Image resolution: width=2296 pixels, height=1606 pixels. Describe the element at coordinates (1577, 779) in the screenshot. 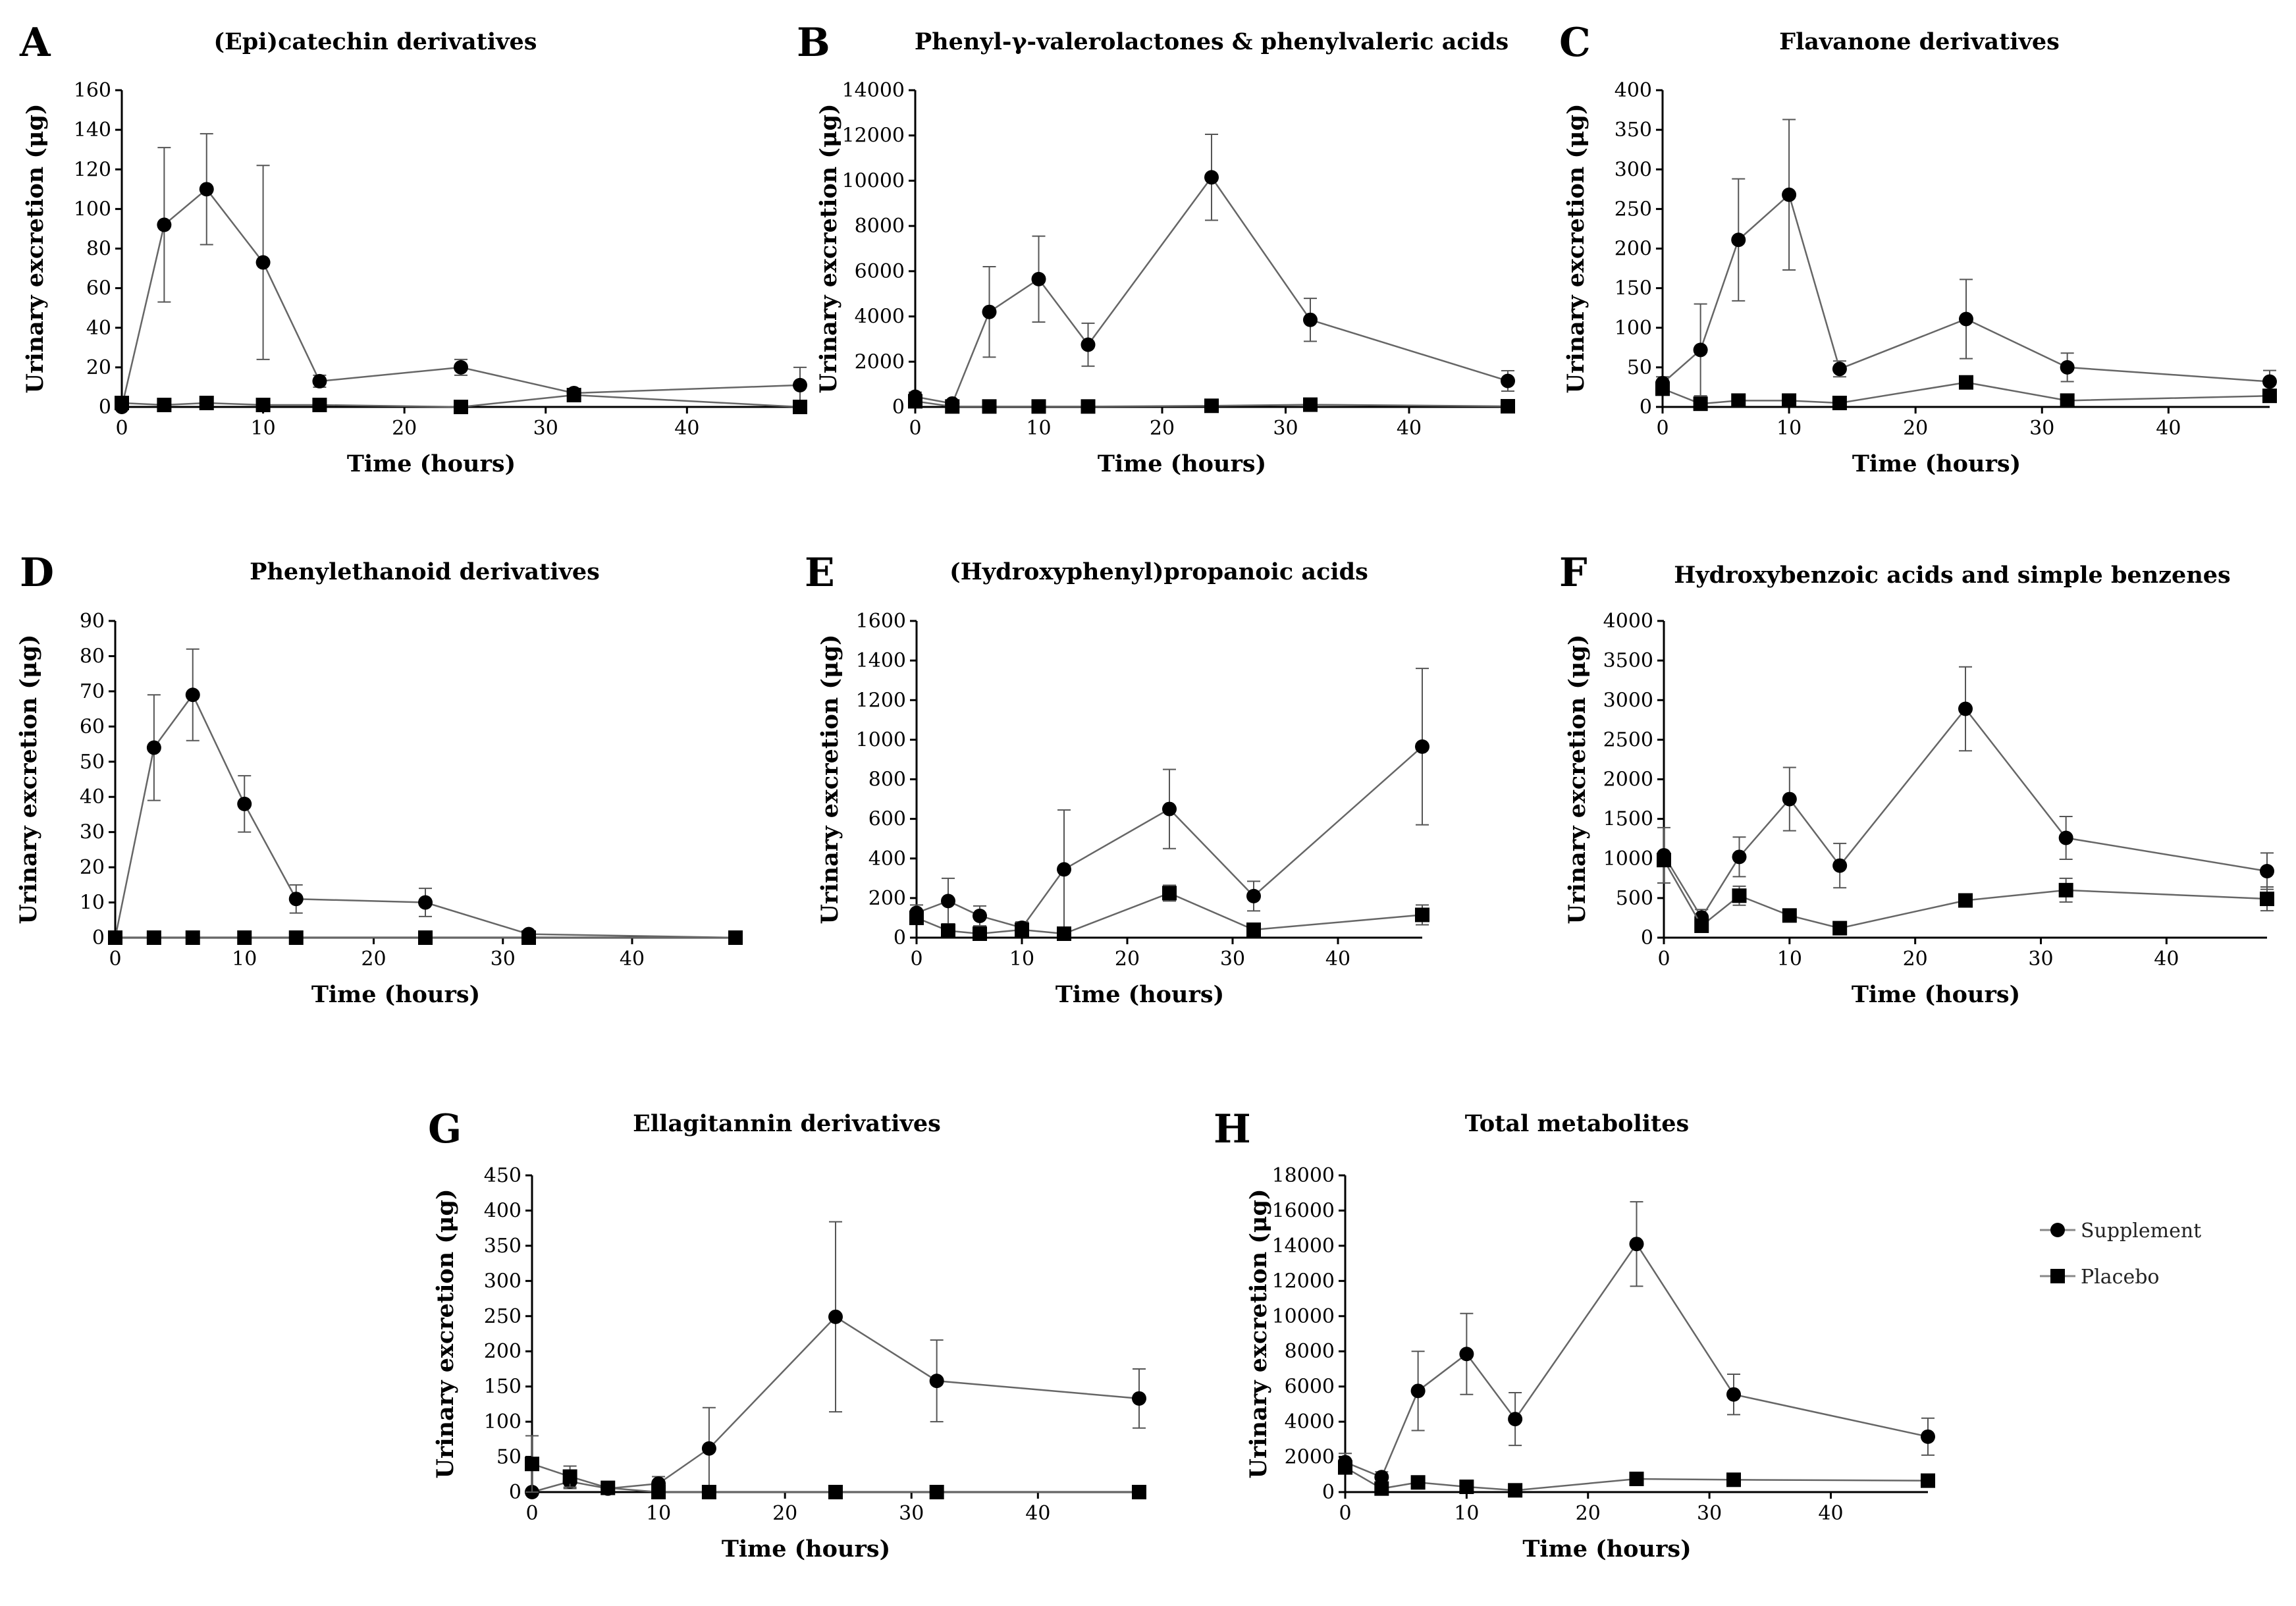

I see `y-axis-title: Urinary excretion (μg)` at that location.